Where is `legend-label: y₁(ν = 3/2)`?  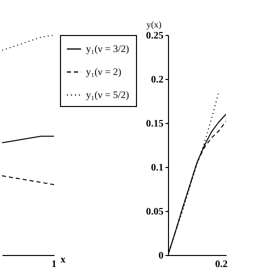
legend-label: y₁(ν = 3/2) is located at coordinates (108, 49).